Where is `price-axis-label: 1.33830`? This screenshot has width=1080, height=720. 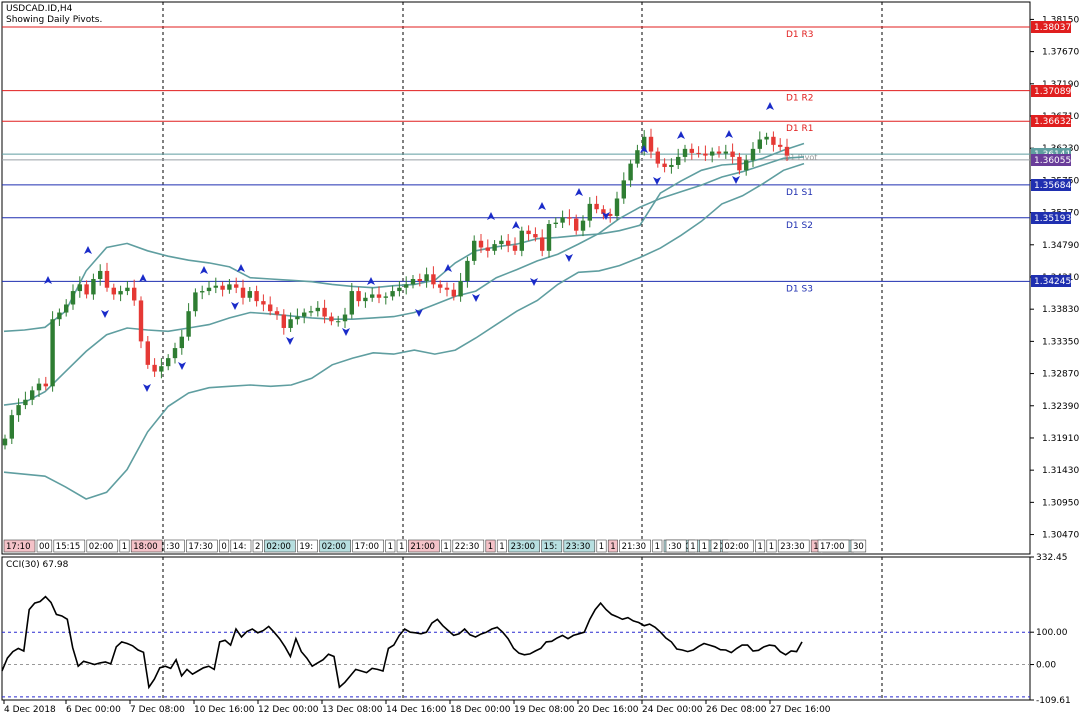 price-axis-label: 1.33830 is located at coordinates (1060, 310).